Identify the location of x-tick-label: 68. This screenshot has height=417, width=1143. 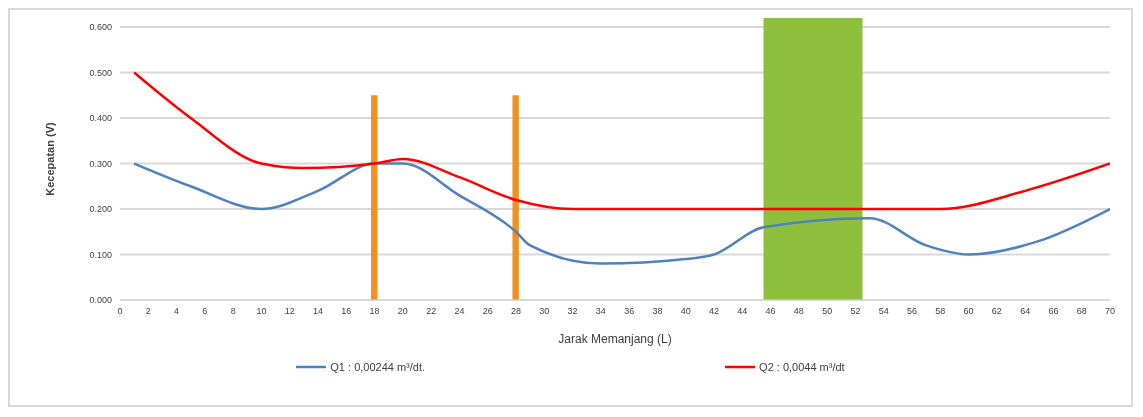
(1081, 311).